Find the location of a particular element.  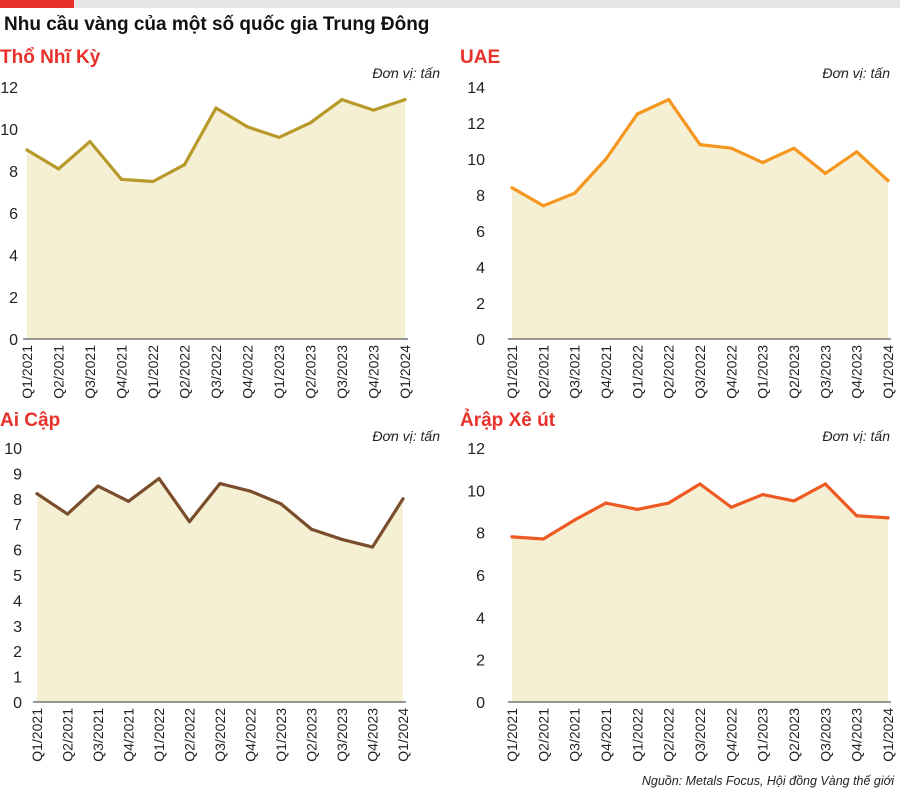

y-tick-label: 3 is located at coordinates (17, 627).